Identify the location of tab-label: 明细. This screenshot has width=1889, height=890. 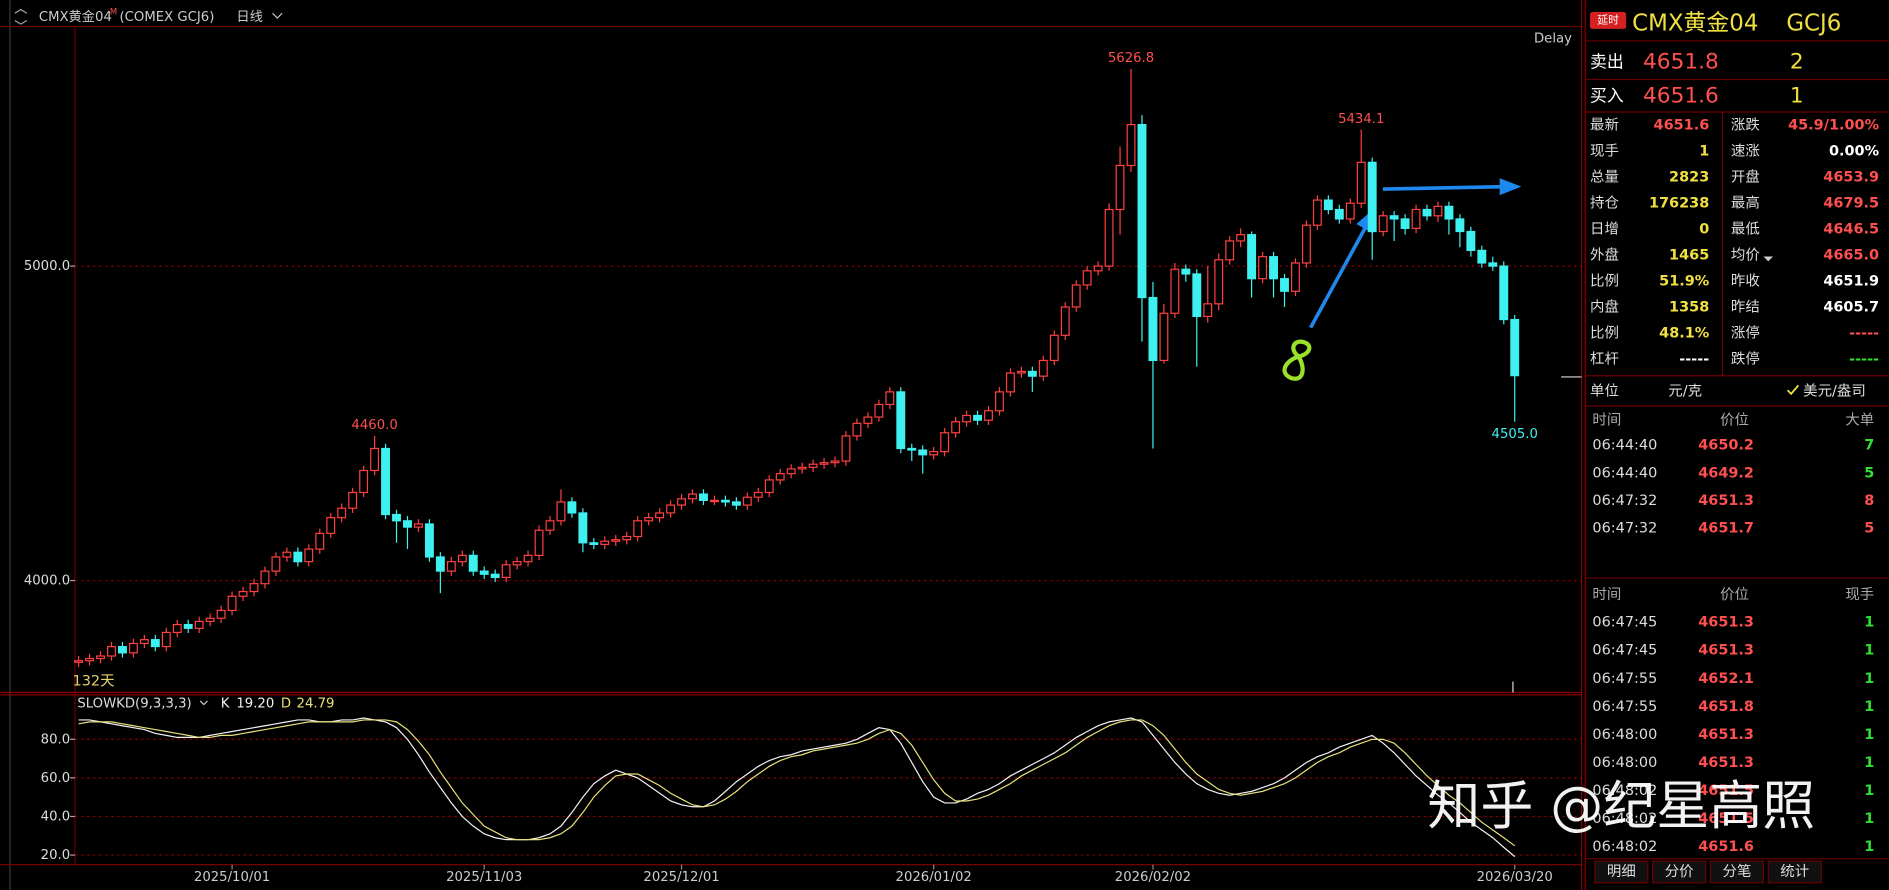
(1621, 871).